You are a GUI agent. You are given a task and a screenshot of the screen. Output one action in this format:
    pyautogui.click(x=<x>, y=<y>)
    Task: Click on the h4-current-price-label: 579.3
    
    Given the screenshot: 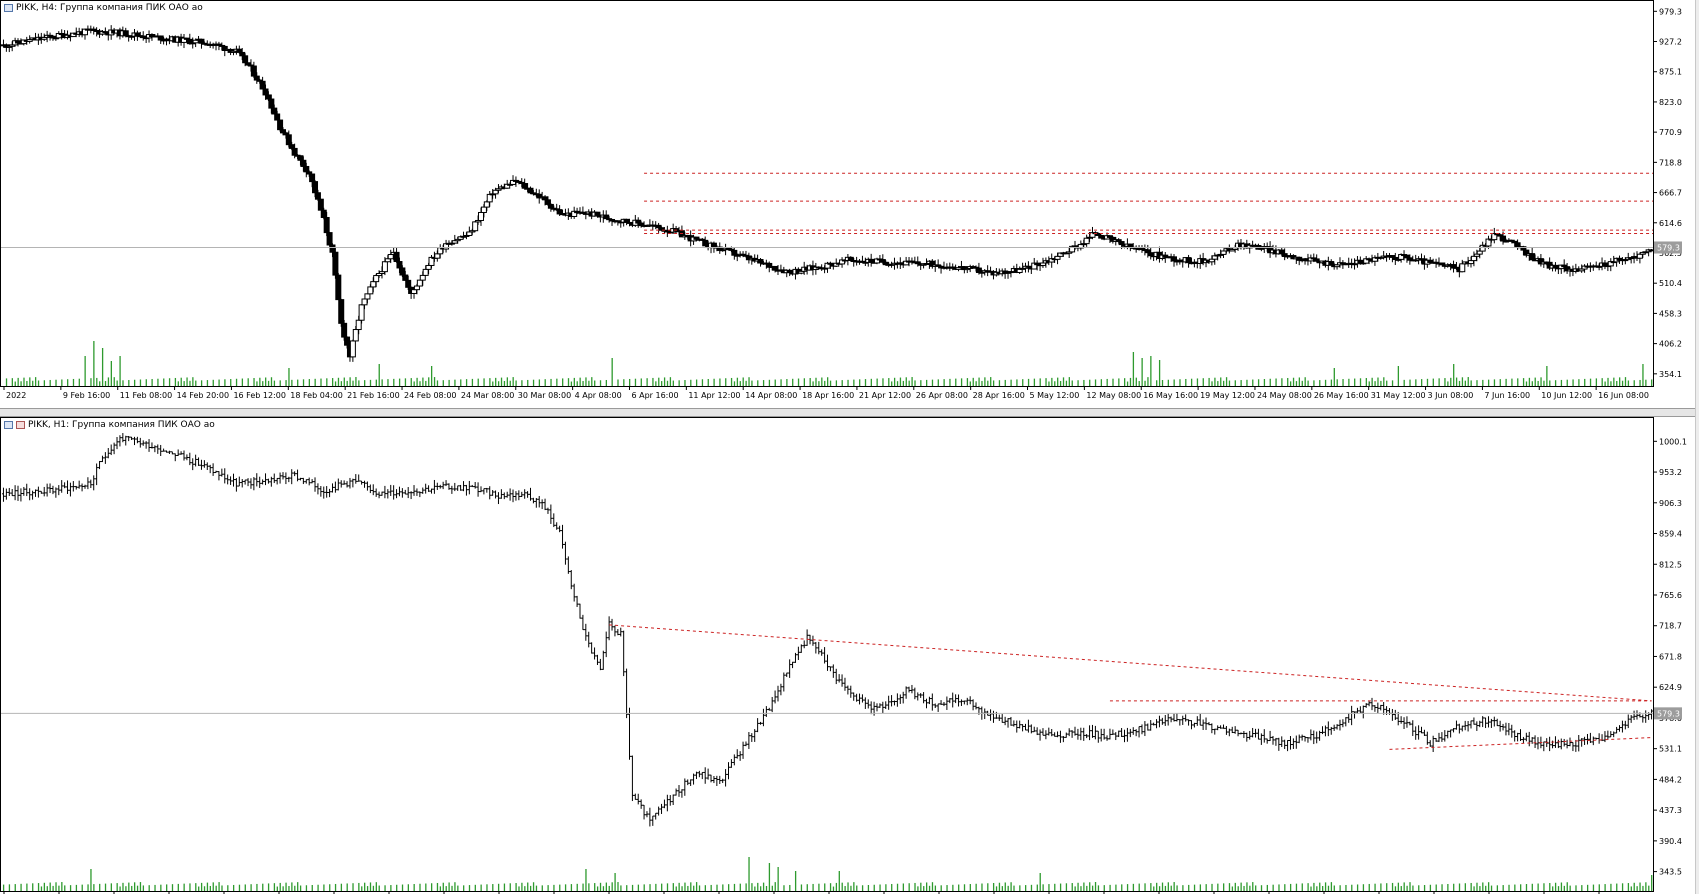 What is the action you would take?
    pyautogui.click(x=1668, y=247)
    